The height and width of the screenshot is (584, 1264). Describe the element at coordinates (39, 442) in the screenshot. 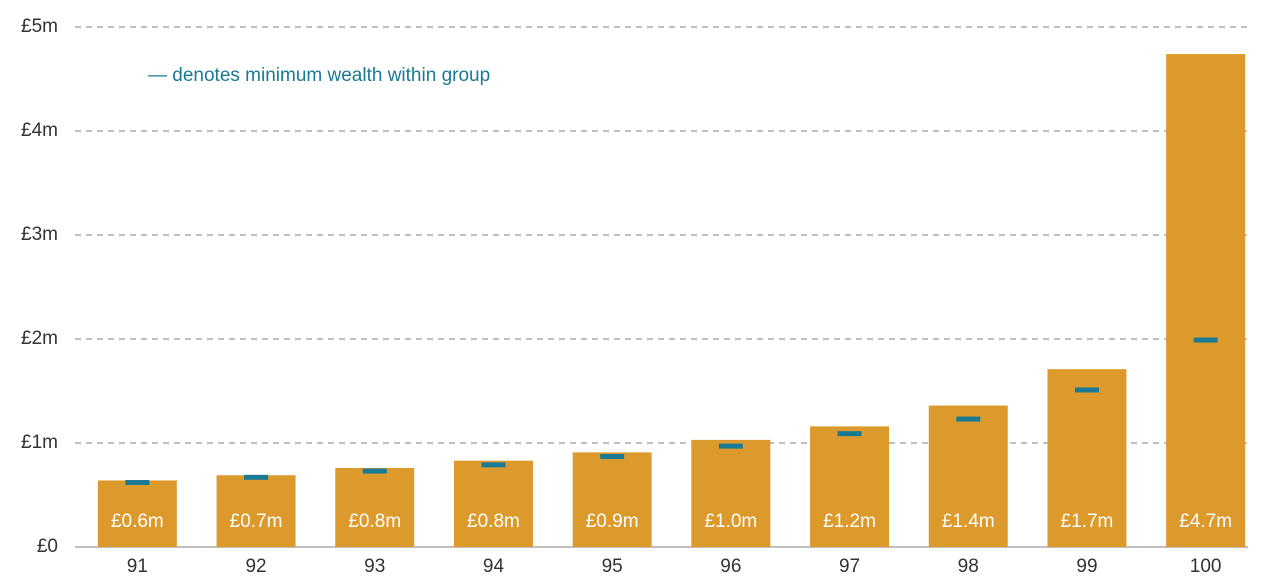

I see `y-tick-label: £1m` at that location.